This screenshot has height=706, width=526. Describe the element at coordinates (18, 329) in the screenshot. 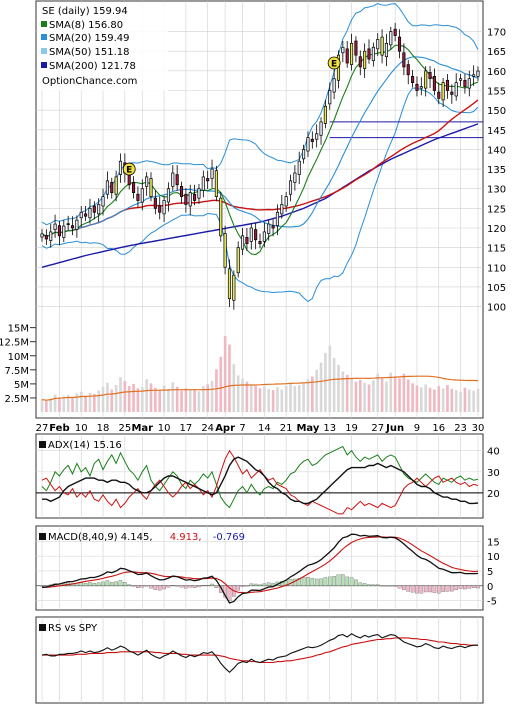

I see `volume-tick-label: 15M` at that location.